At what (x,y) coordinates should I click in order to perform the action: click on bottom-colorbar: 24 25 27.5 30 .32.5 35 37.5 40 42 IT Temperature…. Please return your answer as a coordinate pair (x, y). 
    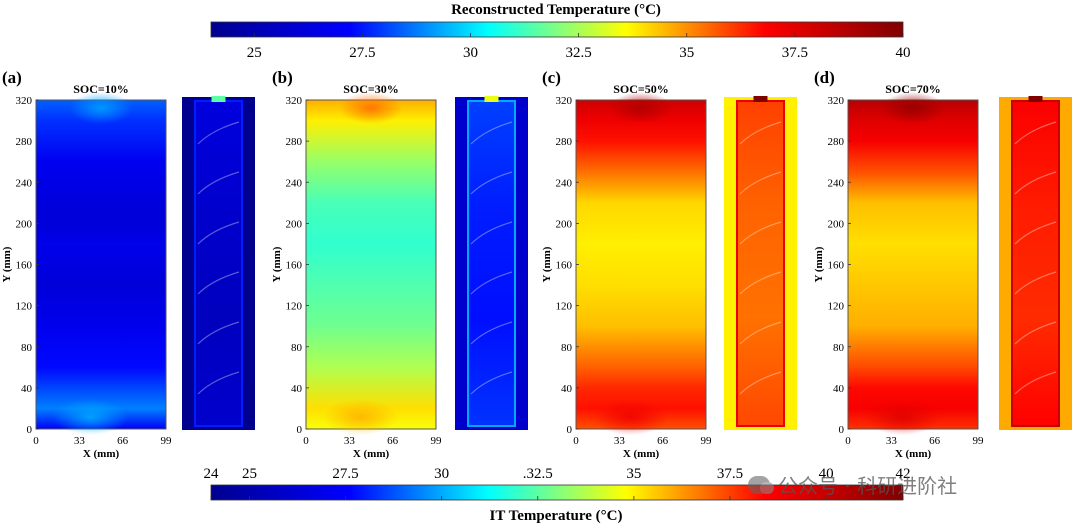
    Looking at the image, I should click on (557, 495).